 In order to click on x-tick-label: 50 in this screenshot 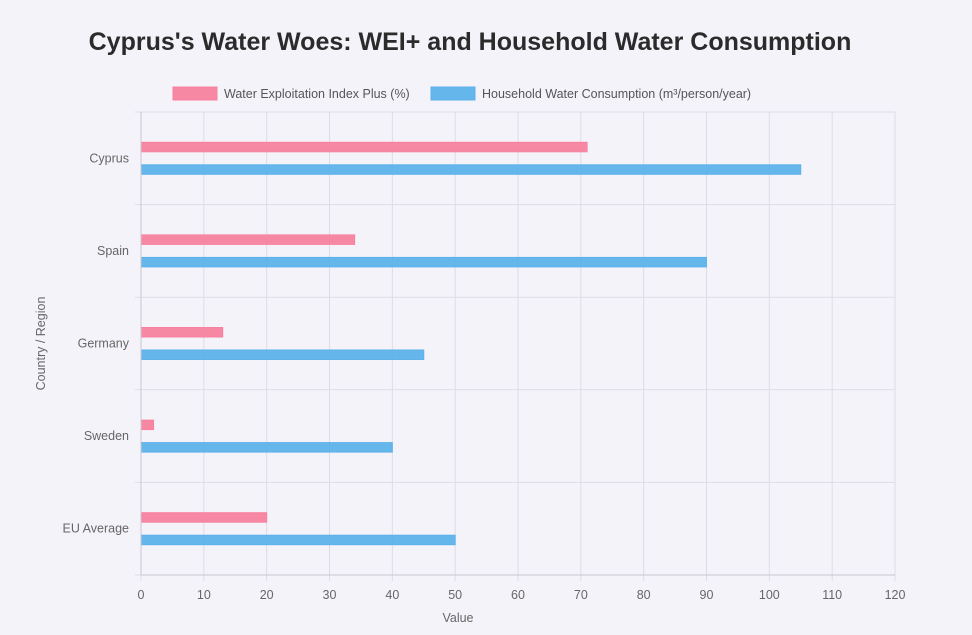, I will do `click(455, 595)`.